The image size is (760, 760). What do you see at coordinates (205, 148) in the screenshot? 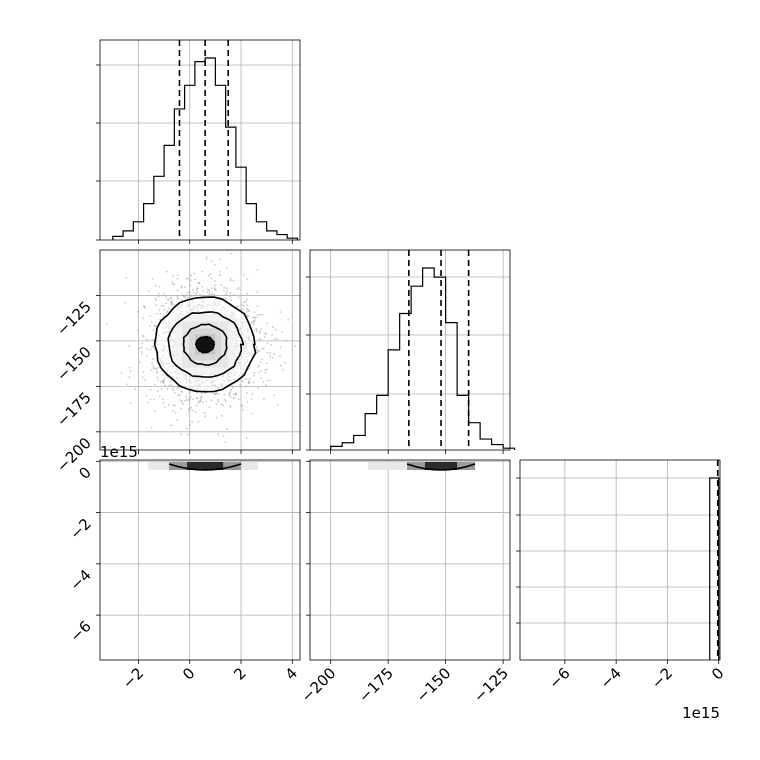
I see `hist-x-step` at bounding box center [205, 148].